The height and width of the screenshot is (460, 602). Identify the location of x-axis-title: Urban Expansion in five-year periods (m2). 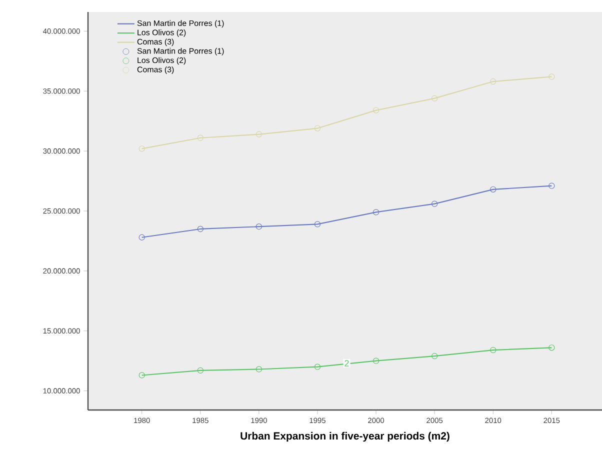
(345, 437).